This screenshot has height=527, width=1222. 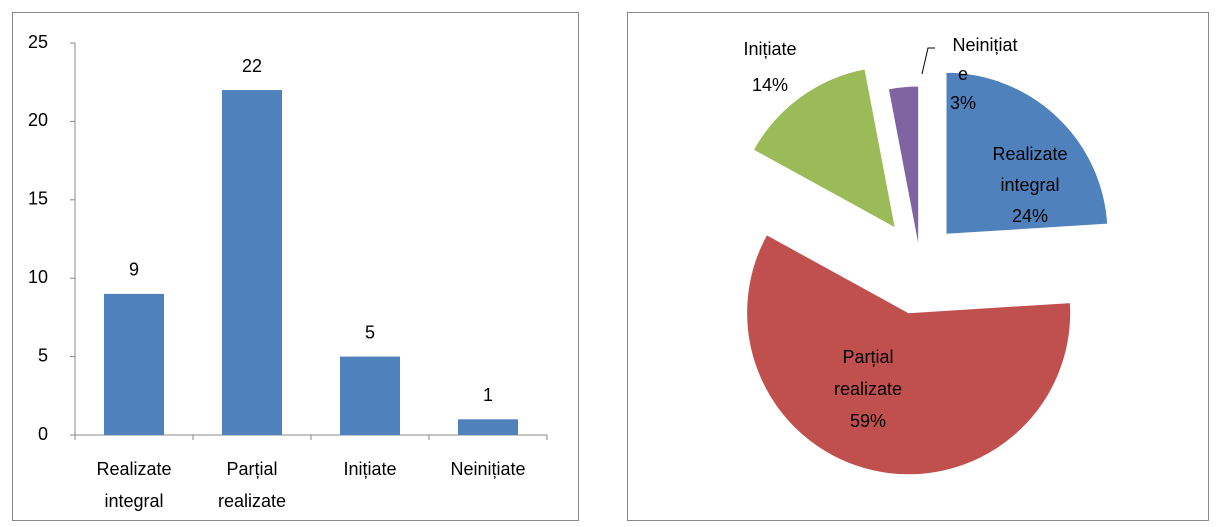 I want to click on x-tick-label: Realizate integral, so click(x=133, y=485).